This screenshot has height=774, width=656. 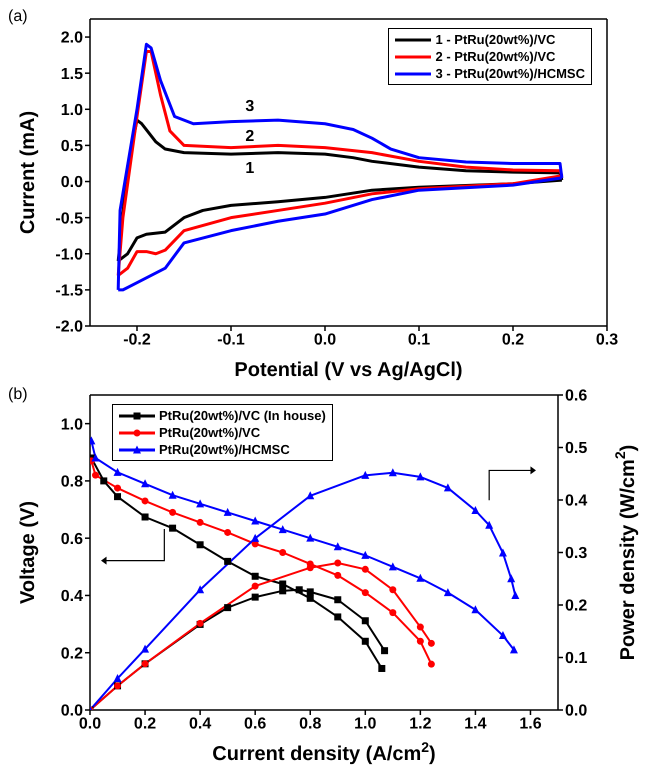 What do you see at coordinates (249, 107) in the screenshot?
I see `annotation: 3` at bounding box center [249, 107].